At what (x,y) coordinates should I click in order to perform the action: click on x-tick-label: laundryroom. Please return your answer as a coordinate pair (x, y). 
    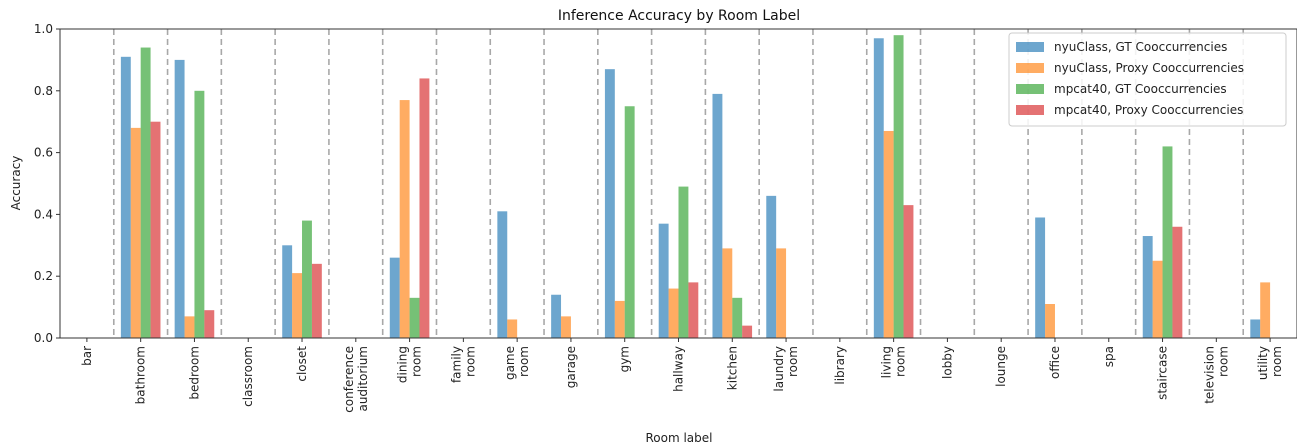
    Looking at the image, I should click on (786, 369).